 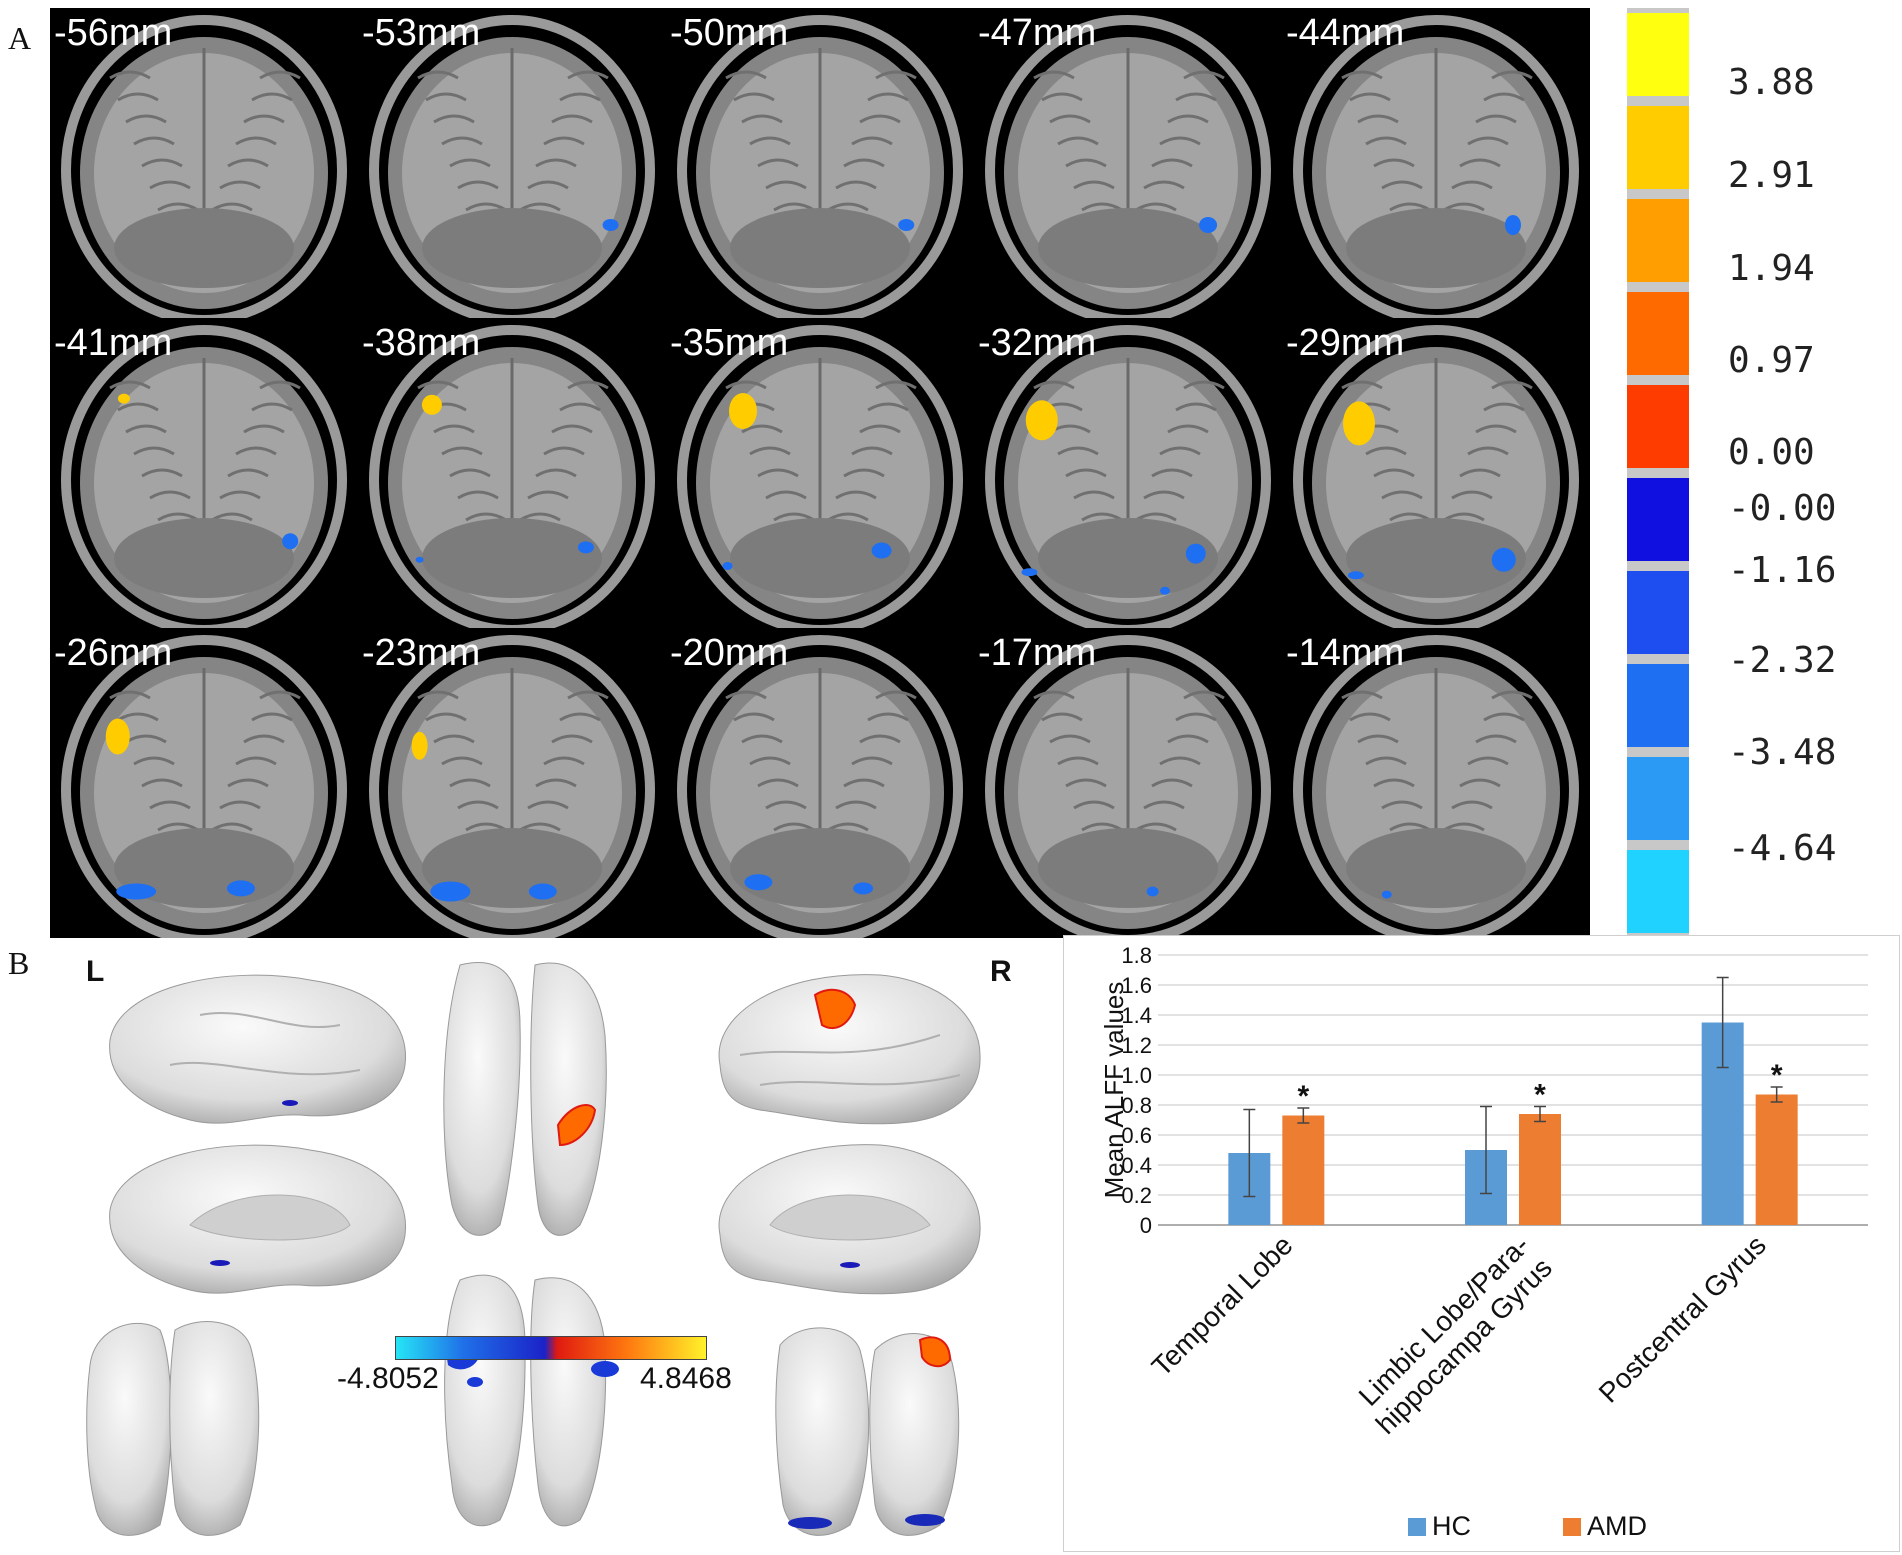 I want to click on coronal-slice: -56mm, so click(x=204, y=163).